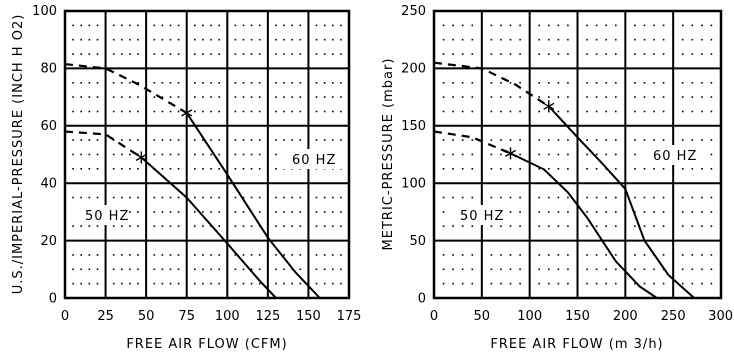 Image resolution: width=734 pixels, height=355 pixels. I want to click on x-tick-label: 0, so click(65, 316).